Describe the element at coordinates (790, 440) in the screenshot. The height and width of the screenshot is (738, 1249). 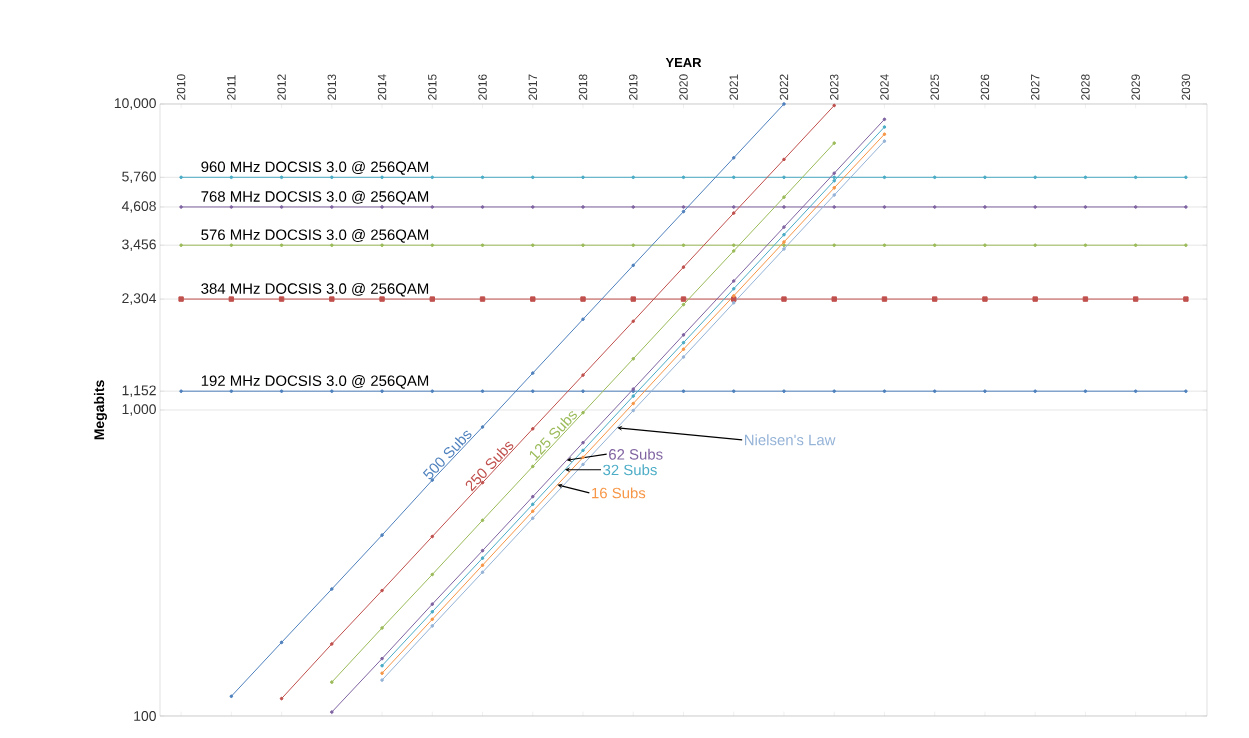
I see `text: Nielsen's Law` at that location.